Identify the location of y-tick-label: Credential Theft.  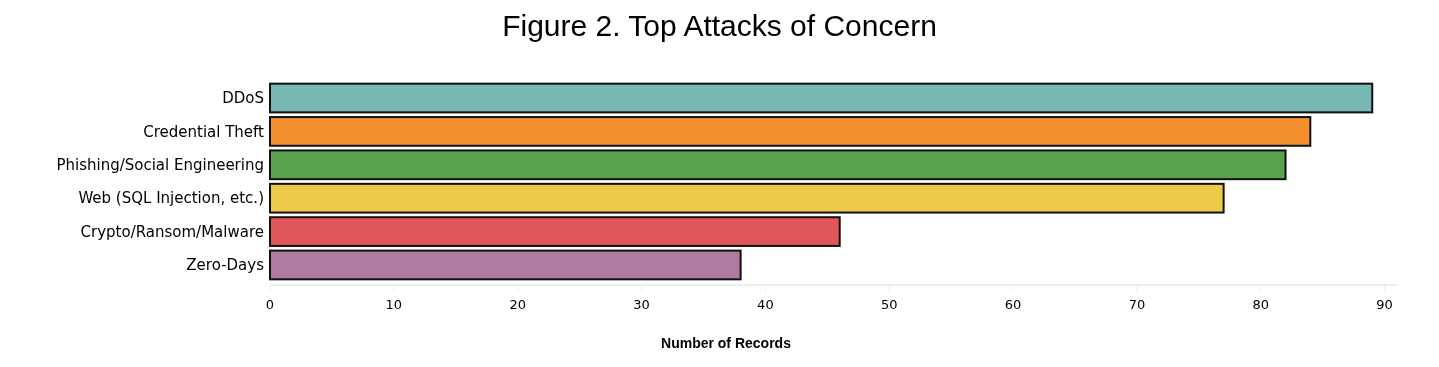
(204, 131).